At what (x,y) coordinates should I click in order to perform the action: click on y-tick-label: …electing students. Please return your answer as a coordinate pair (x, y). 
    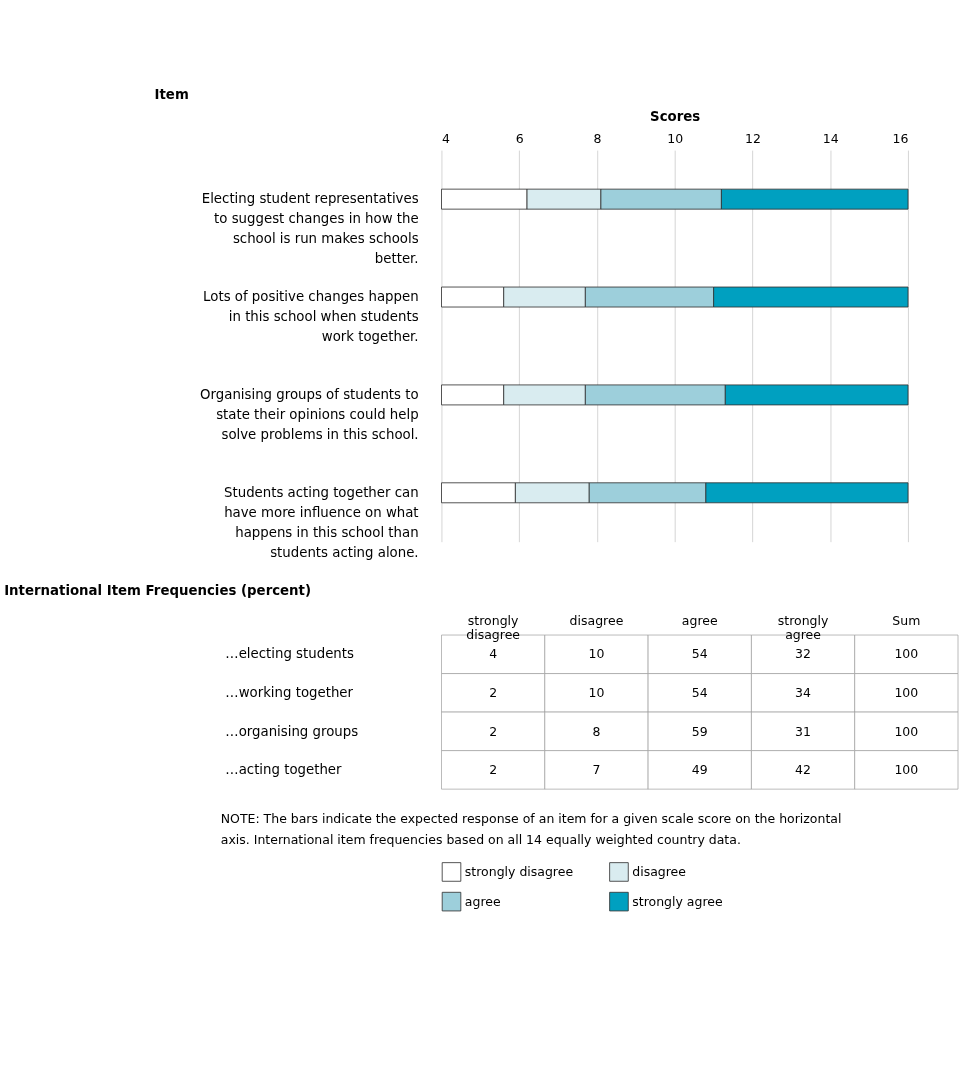
    Looking at the image, I should click on (289, 654).